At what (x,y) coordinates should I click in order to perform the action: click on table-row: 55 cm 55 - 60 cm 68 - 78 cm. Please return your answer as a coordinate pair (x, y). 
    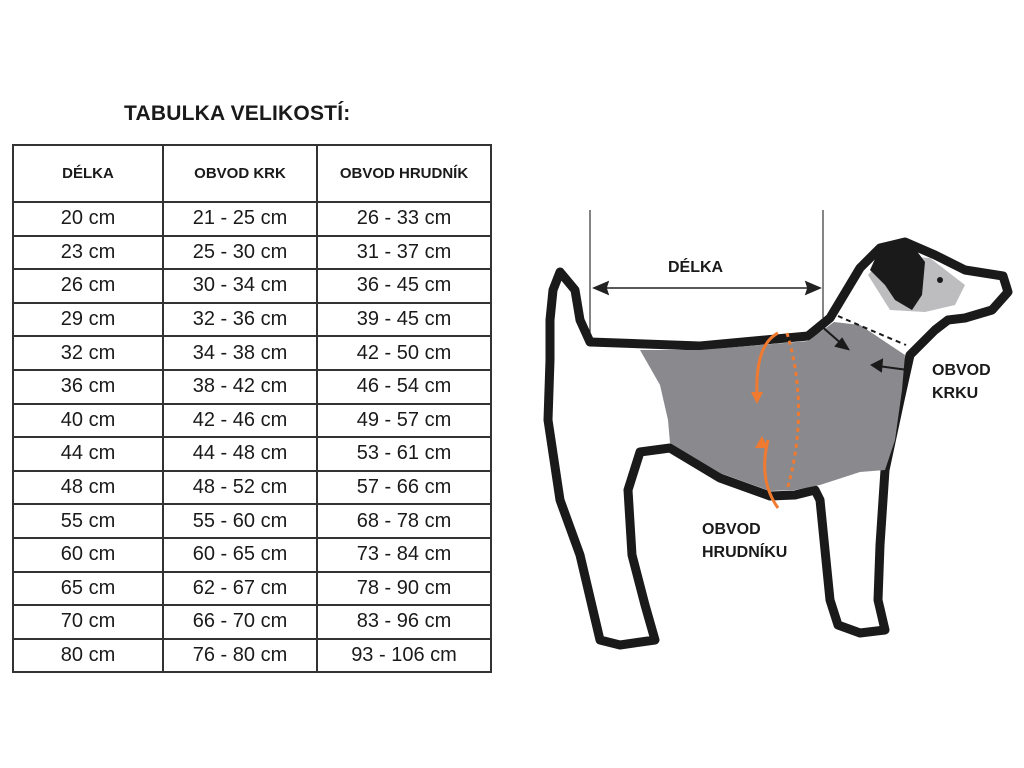
    Looking at the image, I should click on (252, 521).